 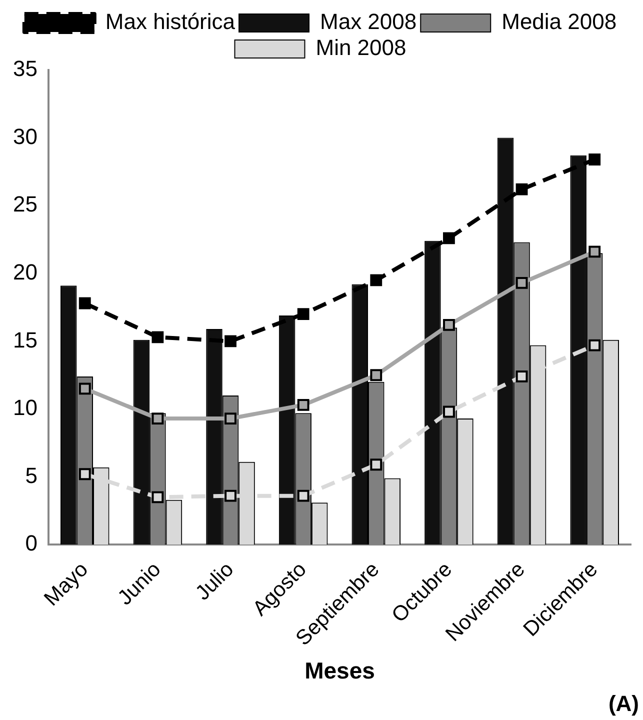 What do you see at coordinates (25, 204) in the screenshot?
I see `y-tick-label: 25` at bounding box center [25, 204].